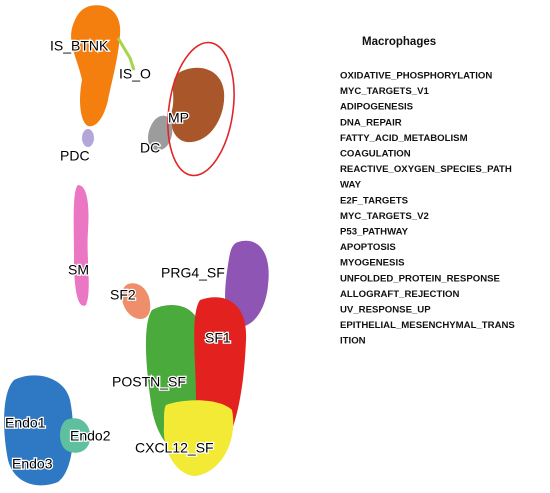  Describe the element at coordinates (197, 105) in the screenshot. I see `cluster-mp` at that location.